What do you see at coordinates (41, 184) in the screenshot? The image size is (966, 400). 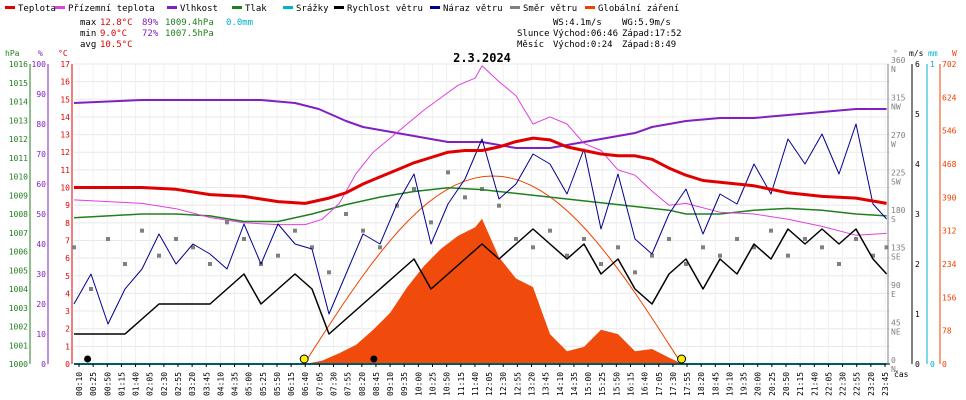 I see `humidity-tick: 60` at bounding box center [41, 184].